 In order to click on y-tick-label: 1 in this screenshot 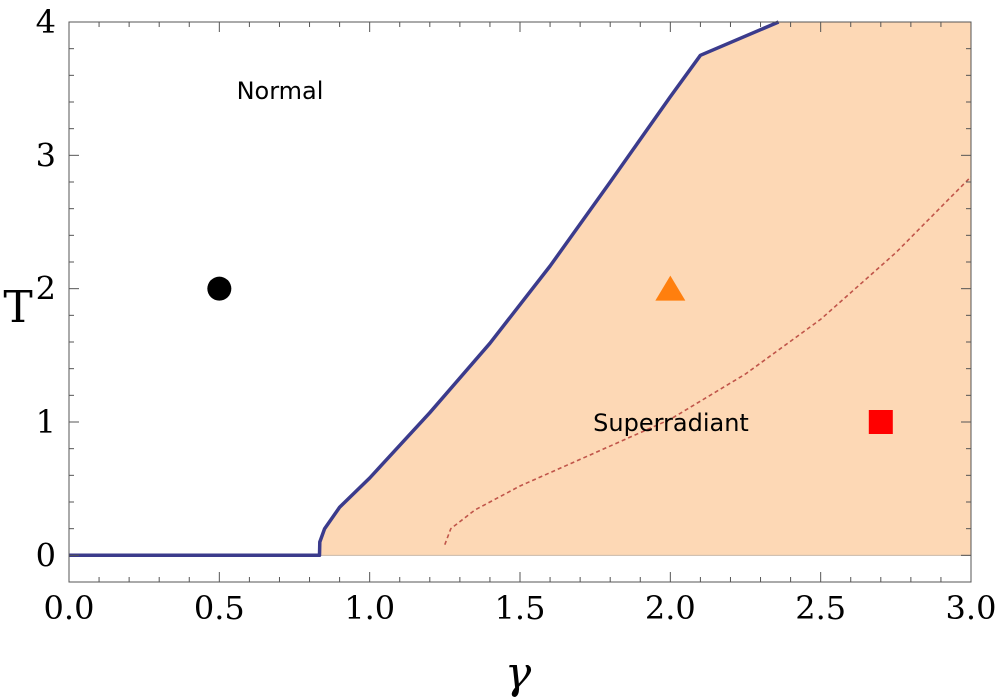, I will do `click(46, 422)`.